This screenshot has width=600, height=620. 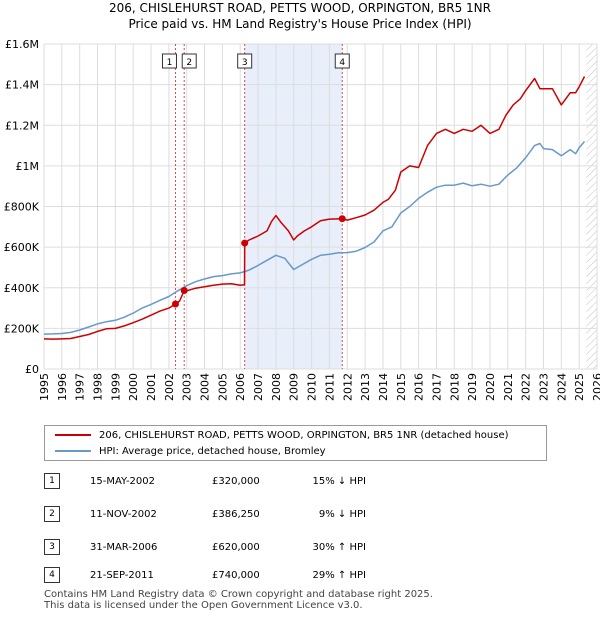 I want to click on x-tick-label: 1997, so click(x=80, y=387).